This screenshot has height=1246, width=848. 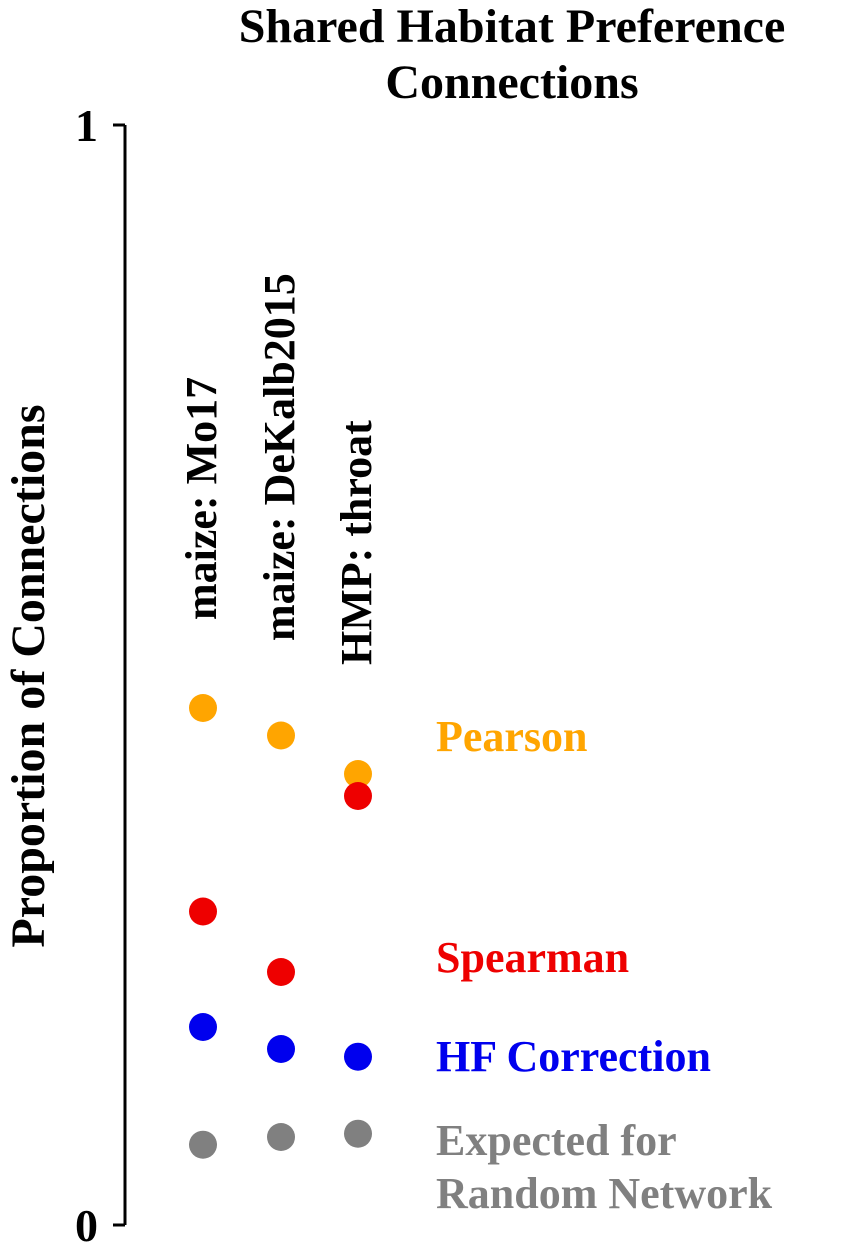 What do you see at coordinates (556, 1140) in the screenshot?
I see `legend-label: Expected for` at bounding box center [556, 1140].